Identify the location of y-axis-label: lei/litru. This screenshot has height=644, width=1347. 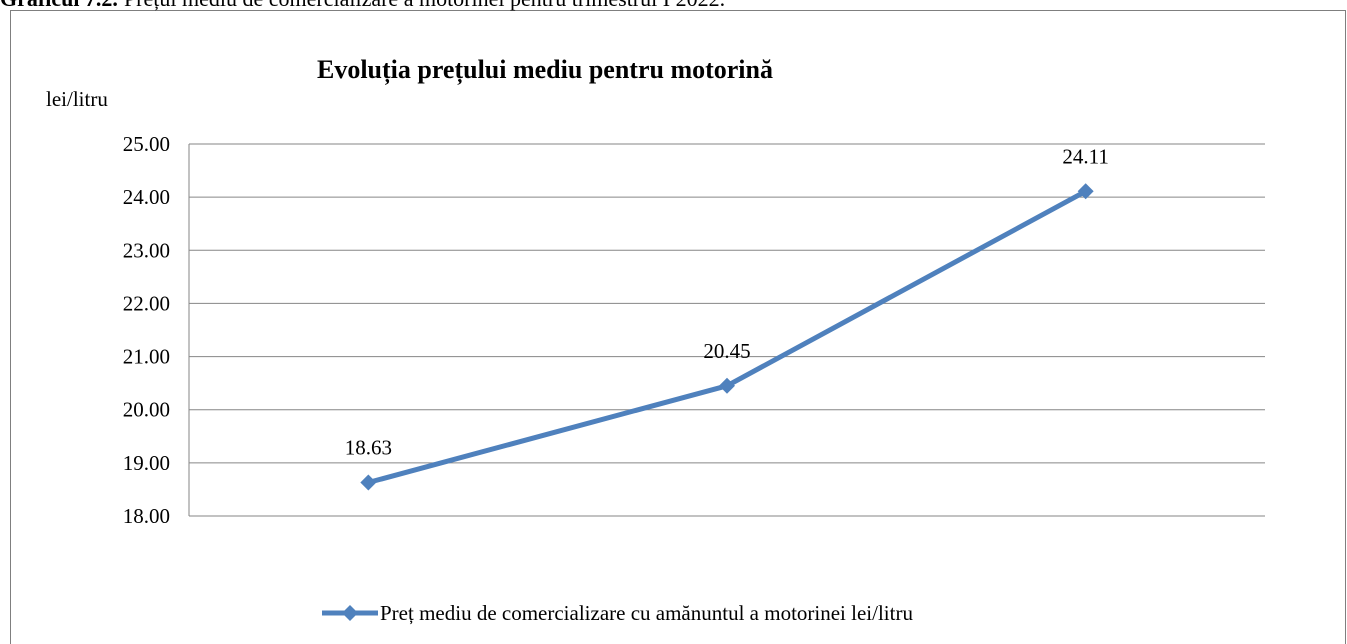
(77, 99).